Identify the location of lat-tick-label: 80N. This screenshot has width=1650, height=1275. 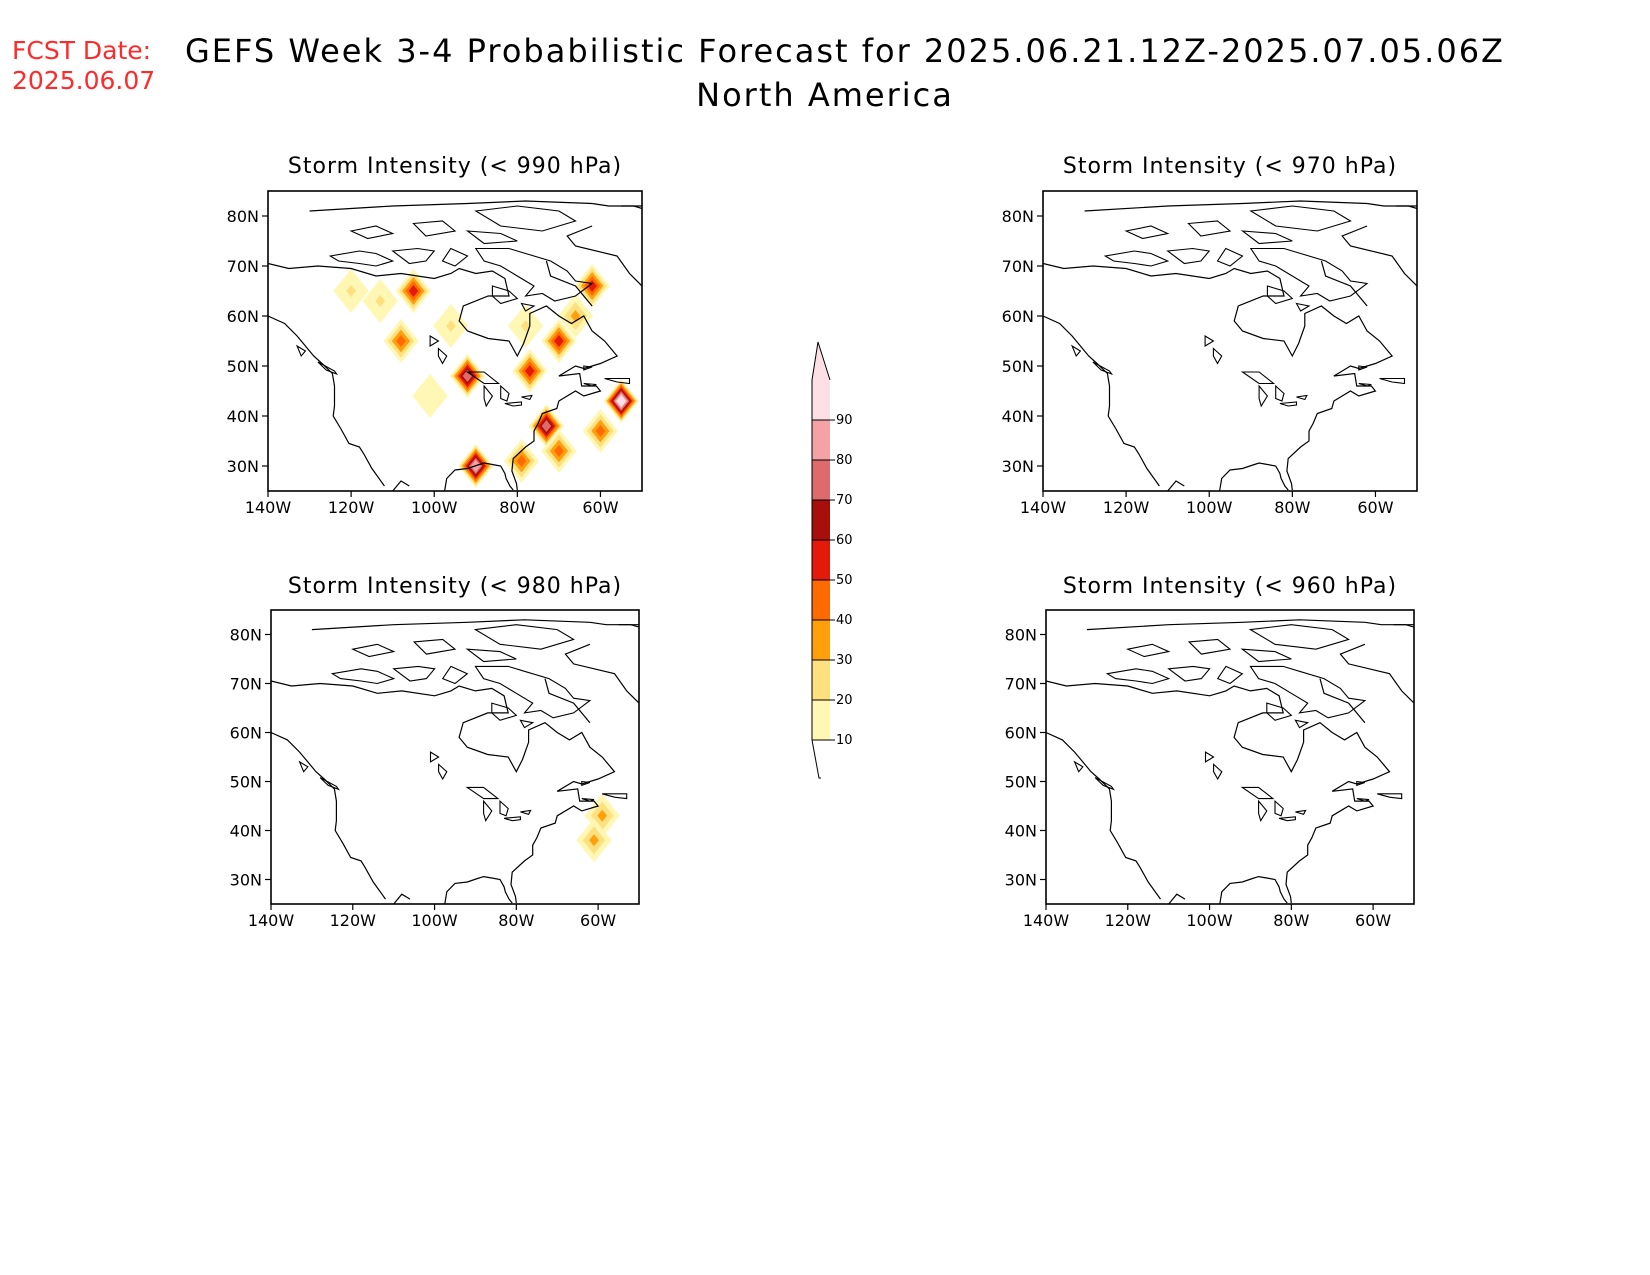
(1021, 635).